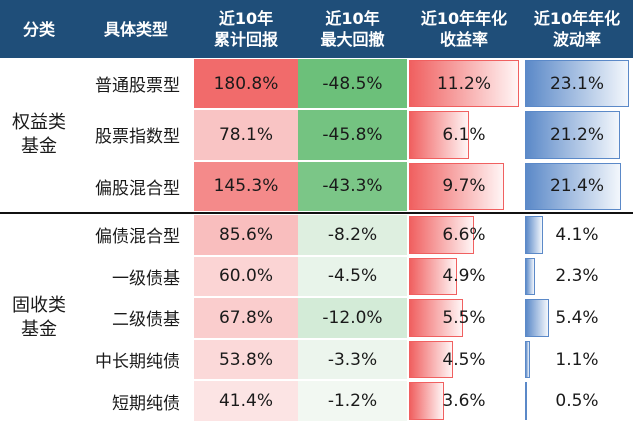 The height and width of the screenshot is (422, 633). Describe the element at coordinates (577, 234) in the screenshot. I see `ann-vol-value: 4.1%` at that location.